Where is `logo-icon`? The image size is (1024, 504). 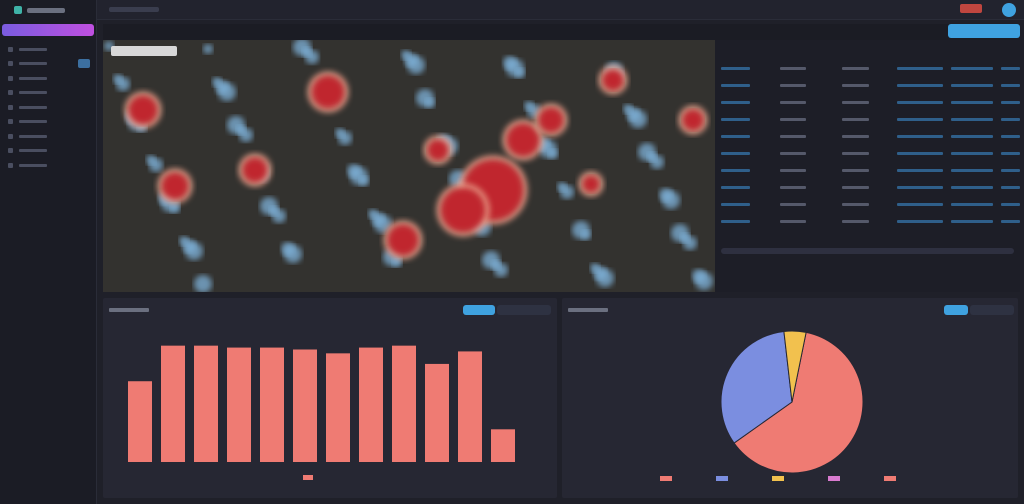 logo-icon is located at coordinates (18, 10).